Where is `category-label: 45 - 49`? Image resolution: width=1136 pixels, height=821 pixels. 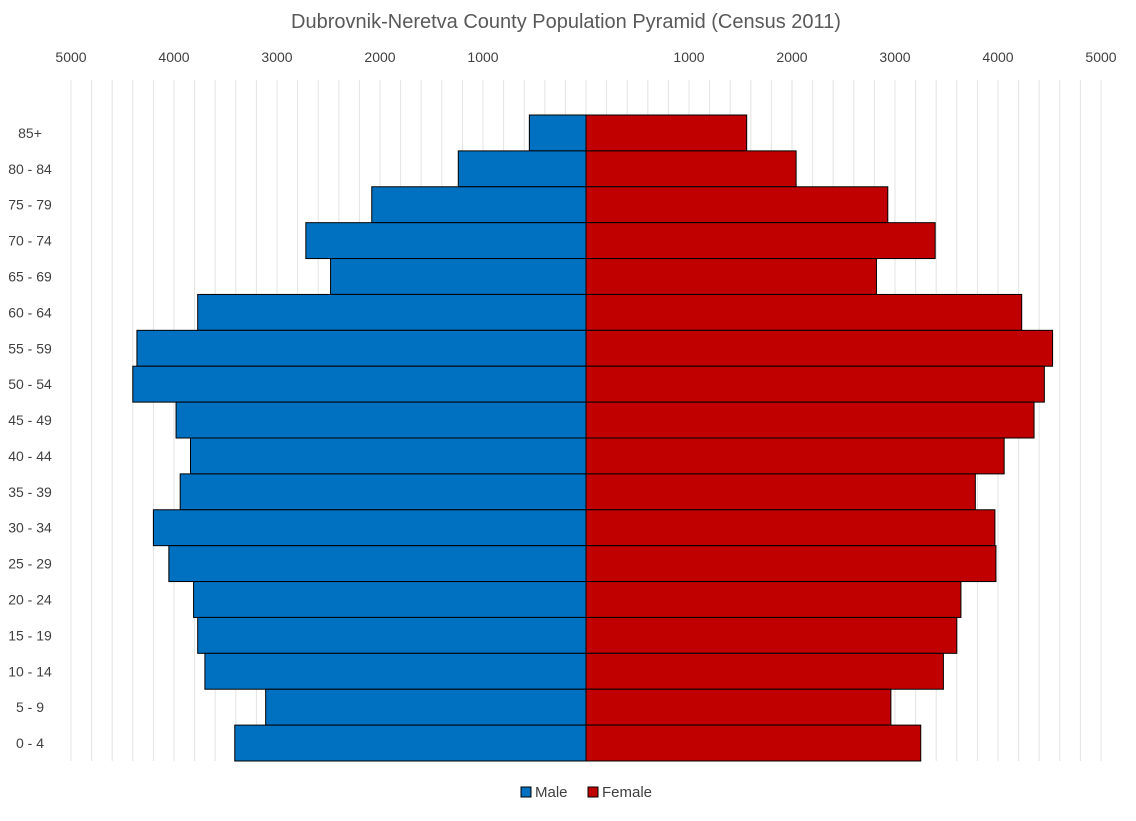
category-label: 45 - 49 is located at coordinates (30, 420).